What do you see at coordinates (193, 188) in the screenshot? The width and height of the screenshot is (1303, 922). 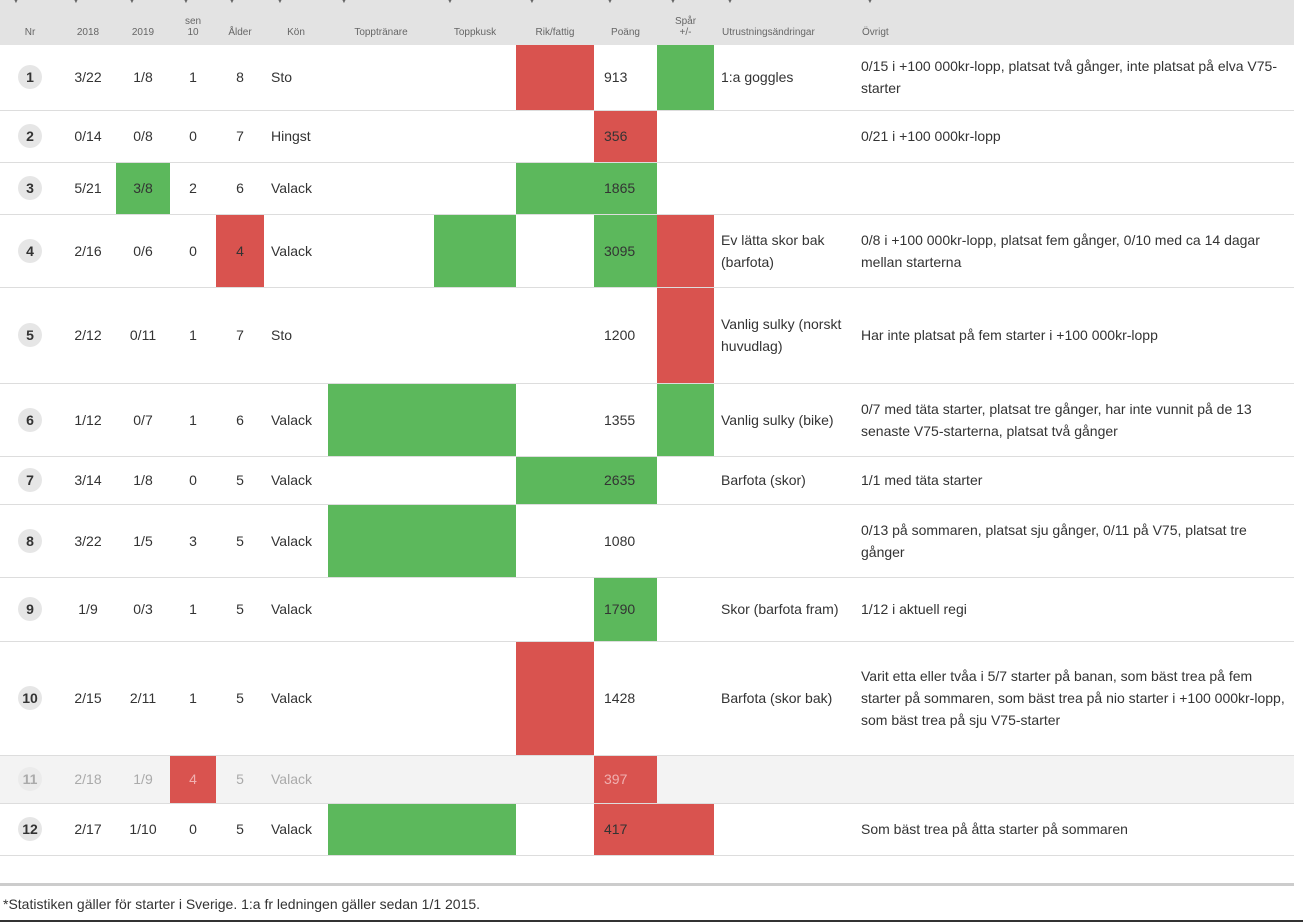 I see `senaste-10-cell: 2` at bounding box center [193, 188].